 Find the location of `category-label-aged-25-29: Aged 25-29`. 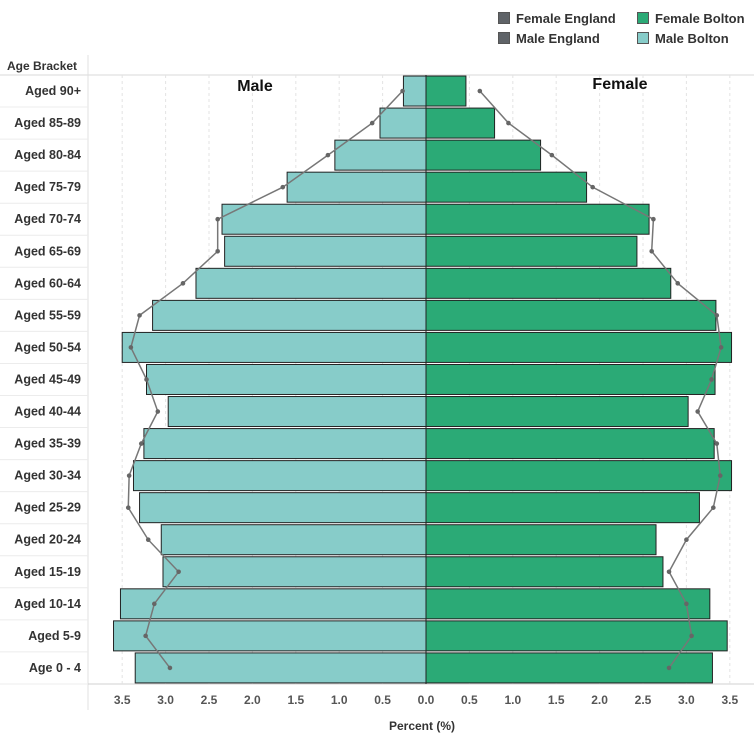

category-label-aged-25-29: Aged 25-29 is located at coordinates (47, 508).